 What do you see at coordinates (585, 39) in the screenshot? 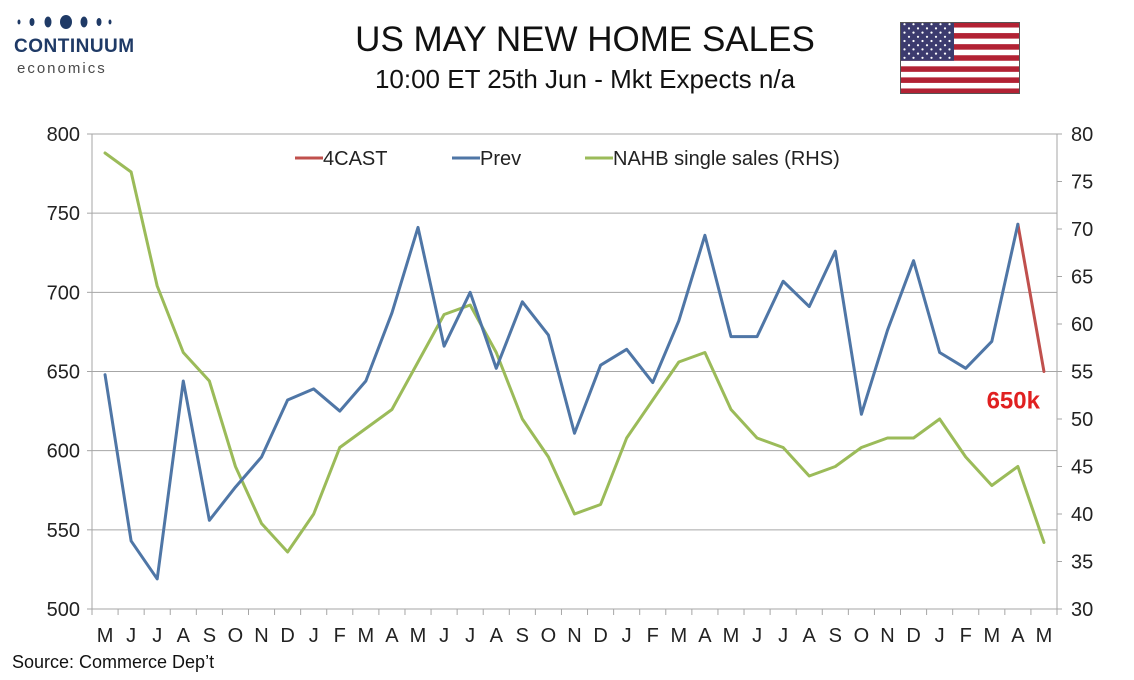
I see `chart-title: US MAY NEW HOME SALES` at bounding box center [585, 39].